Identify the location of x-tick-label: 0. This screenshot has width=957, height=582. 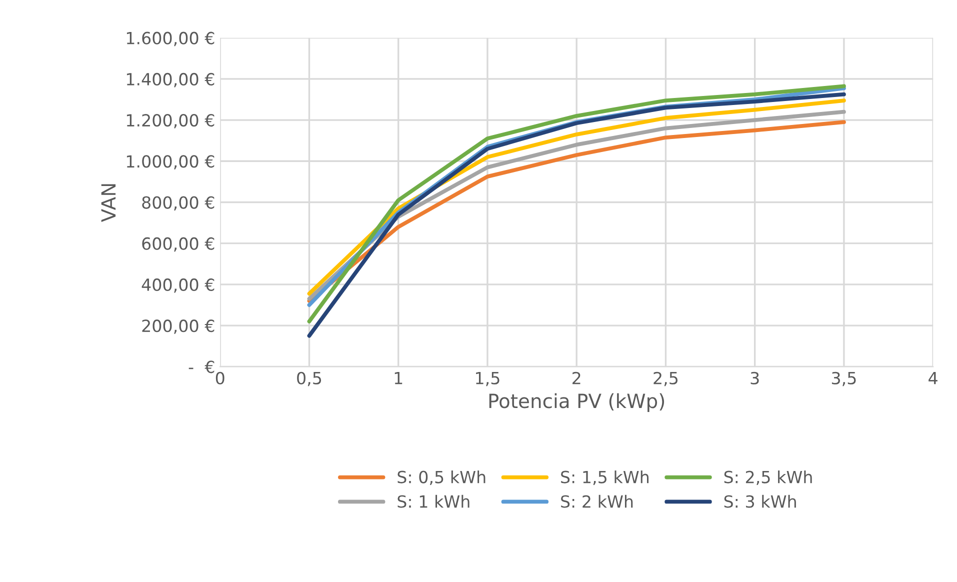
(220, 378).